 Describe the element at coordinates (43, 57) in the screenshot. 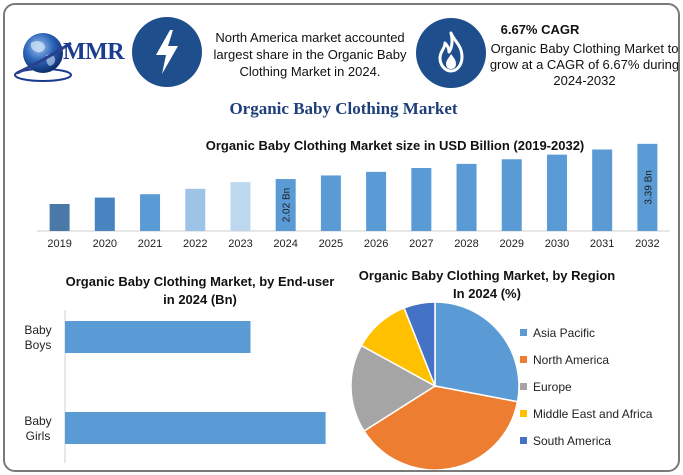

I see `globe-logo-icon` at that location.